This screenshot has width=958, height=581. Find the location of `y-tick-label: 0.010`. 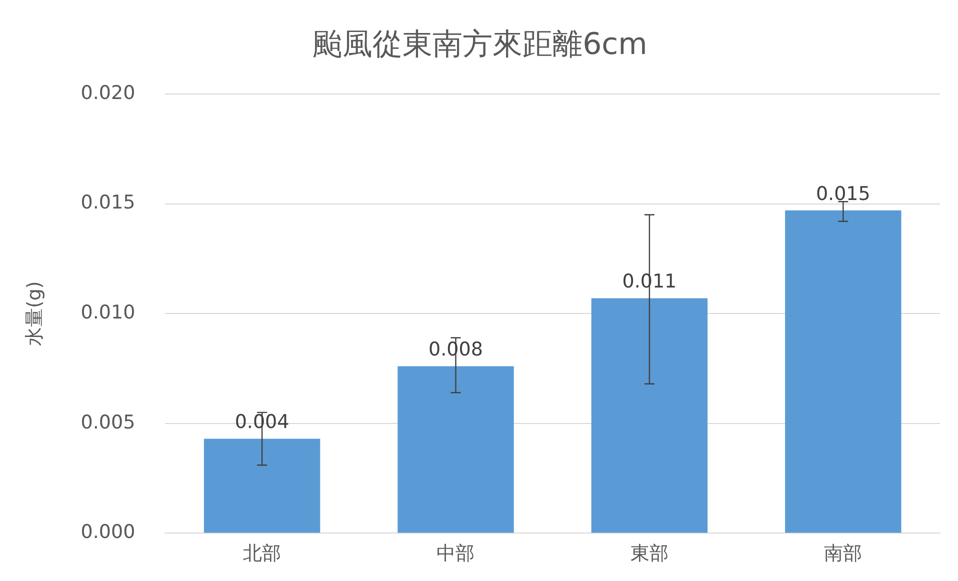

y-tick-label: 0.010 is located at coordinates (108, 313).